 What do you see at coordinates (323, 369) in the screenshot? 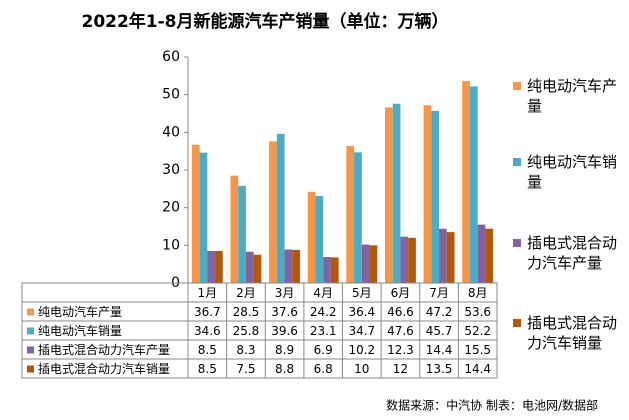
I see `table-value: 6.8` at bounding box center [323, 369].